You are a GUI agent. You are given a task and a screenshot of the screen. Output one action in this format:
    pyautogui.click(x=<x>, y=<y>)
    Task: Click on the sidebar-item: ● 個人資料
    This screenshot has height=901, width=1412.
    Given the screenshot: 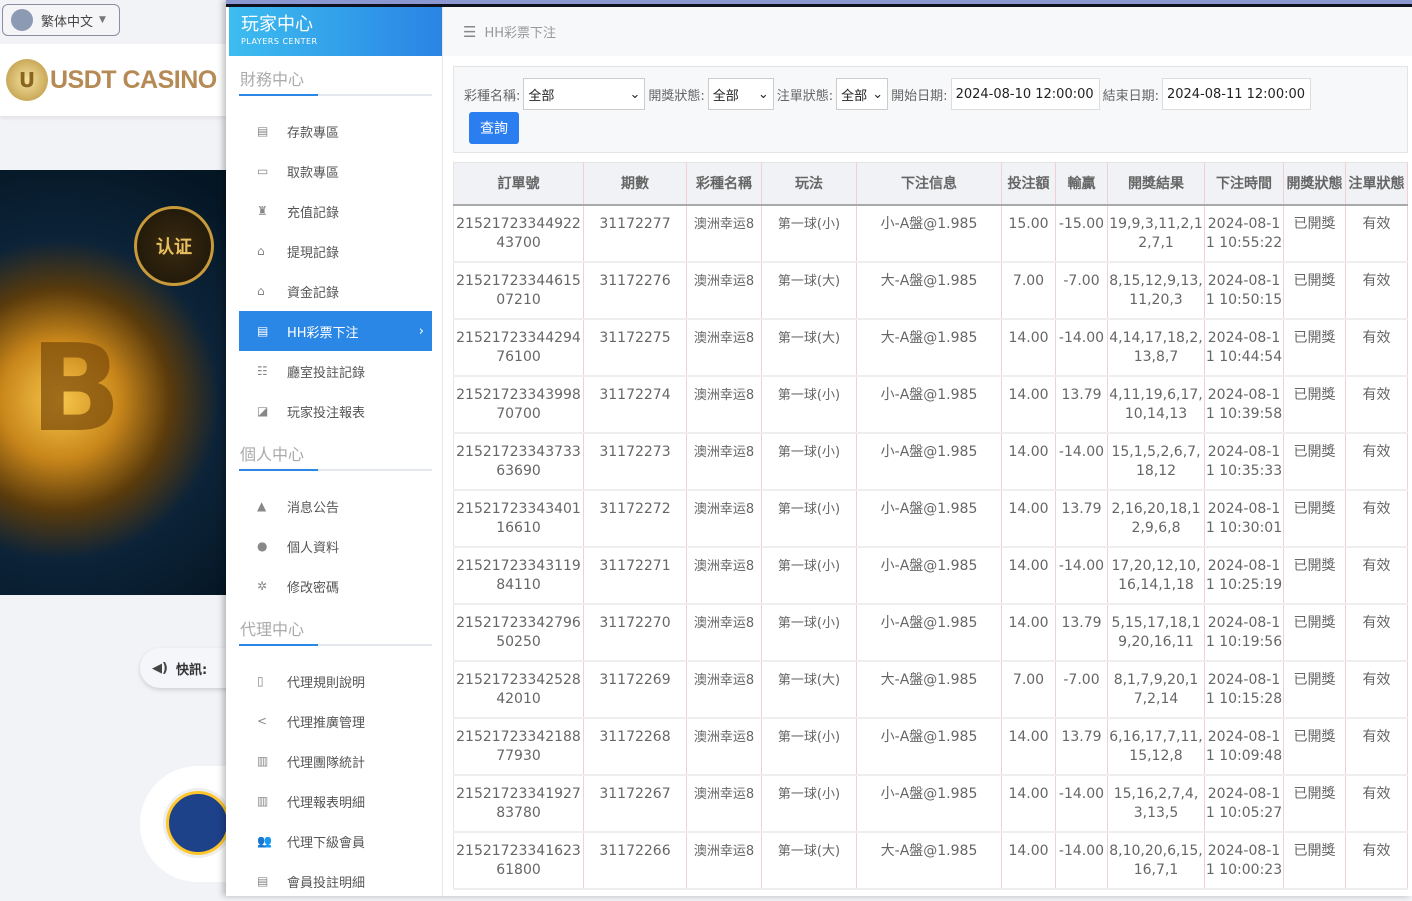 What is the action you would take?
    pyautogui.click(x=335, y=546)
    